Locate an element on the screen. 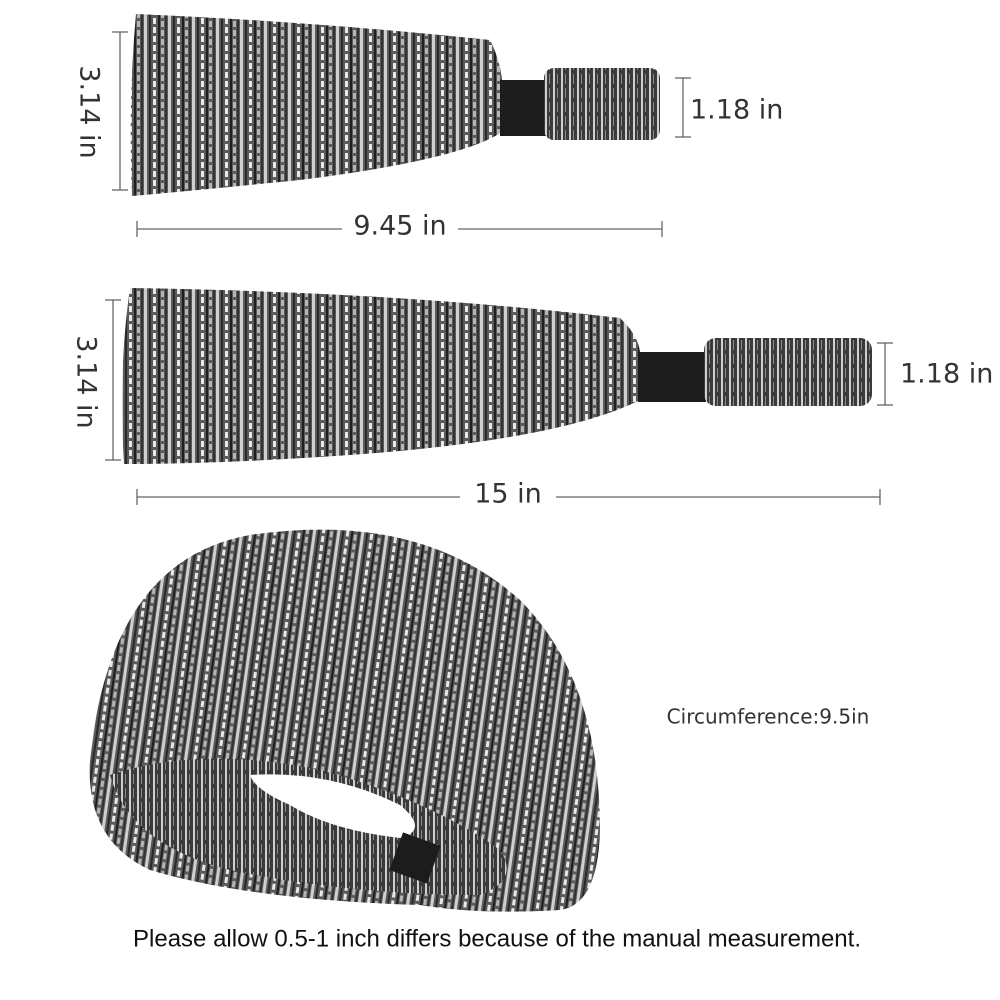 This screenshot has height=1000, width=1000. length-label: 15 in is located at coordinates (508, 494).